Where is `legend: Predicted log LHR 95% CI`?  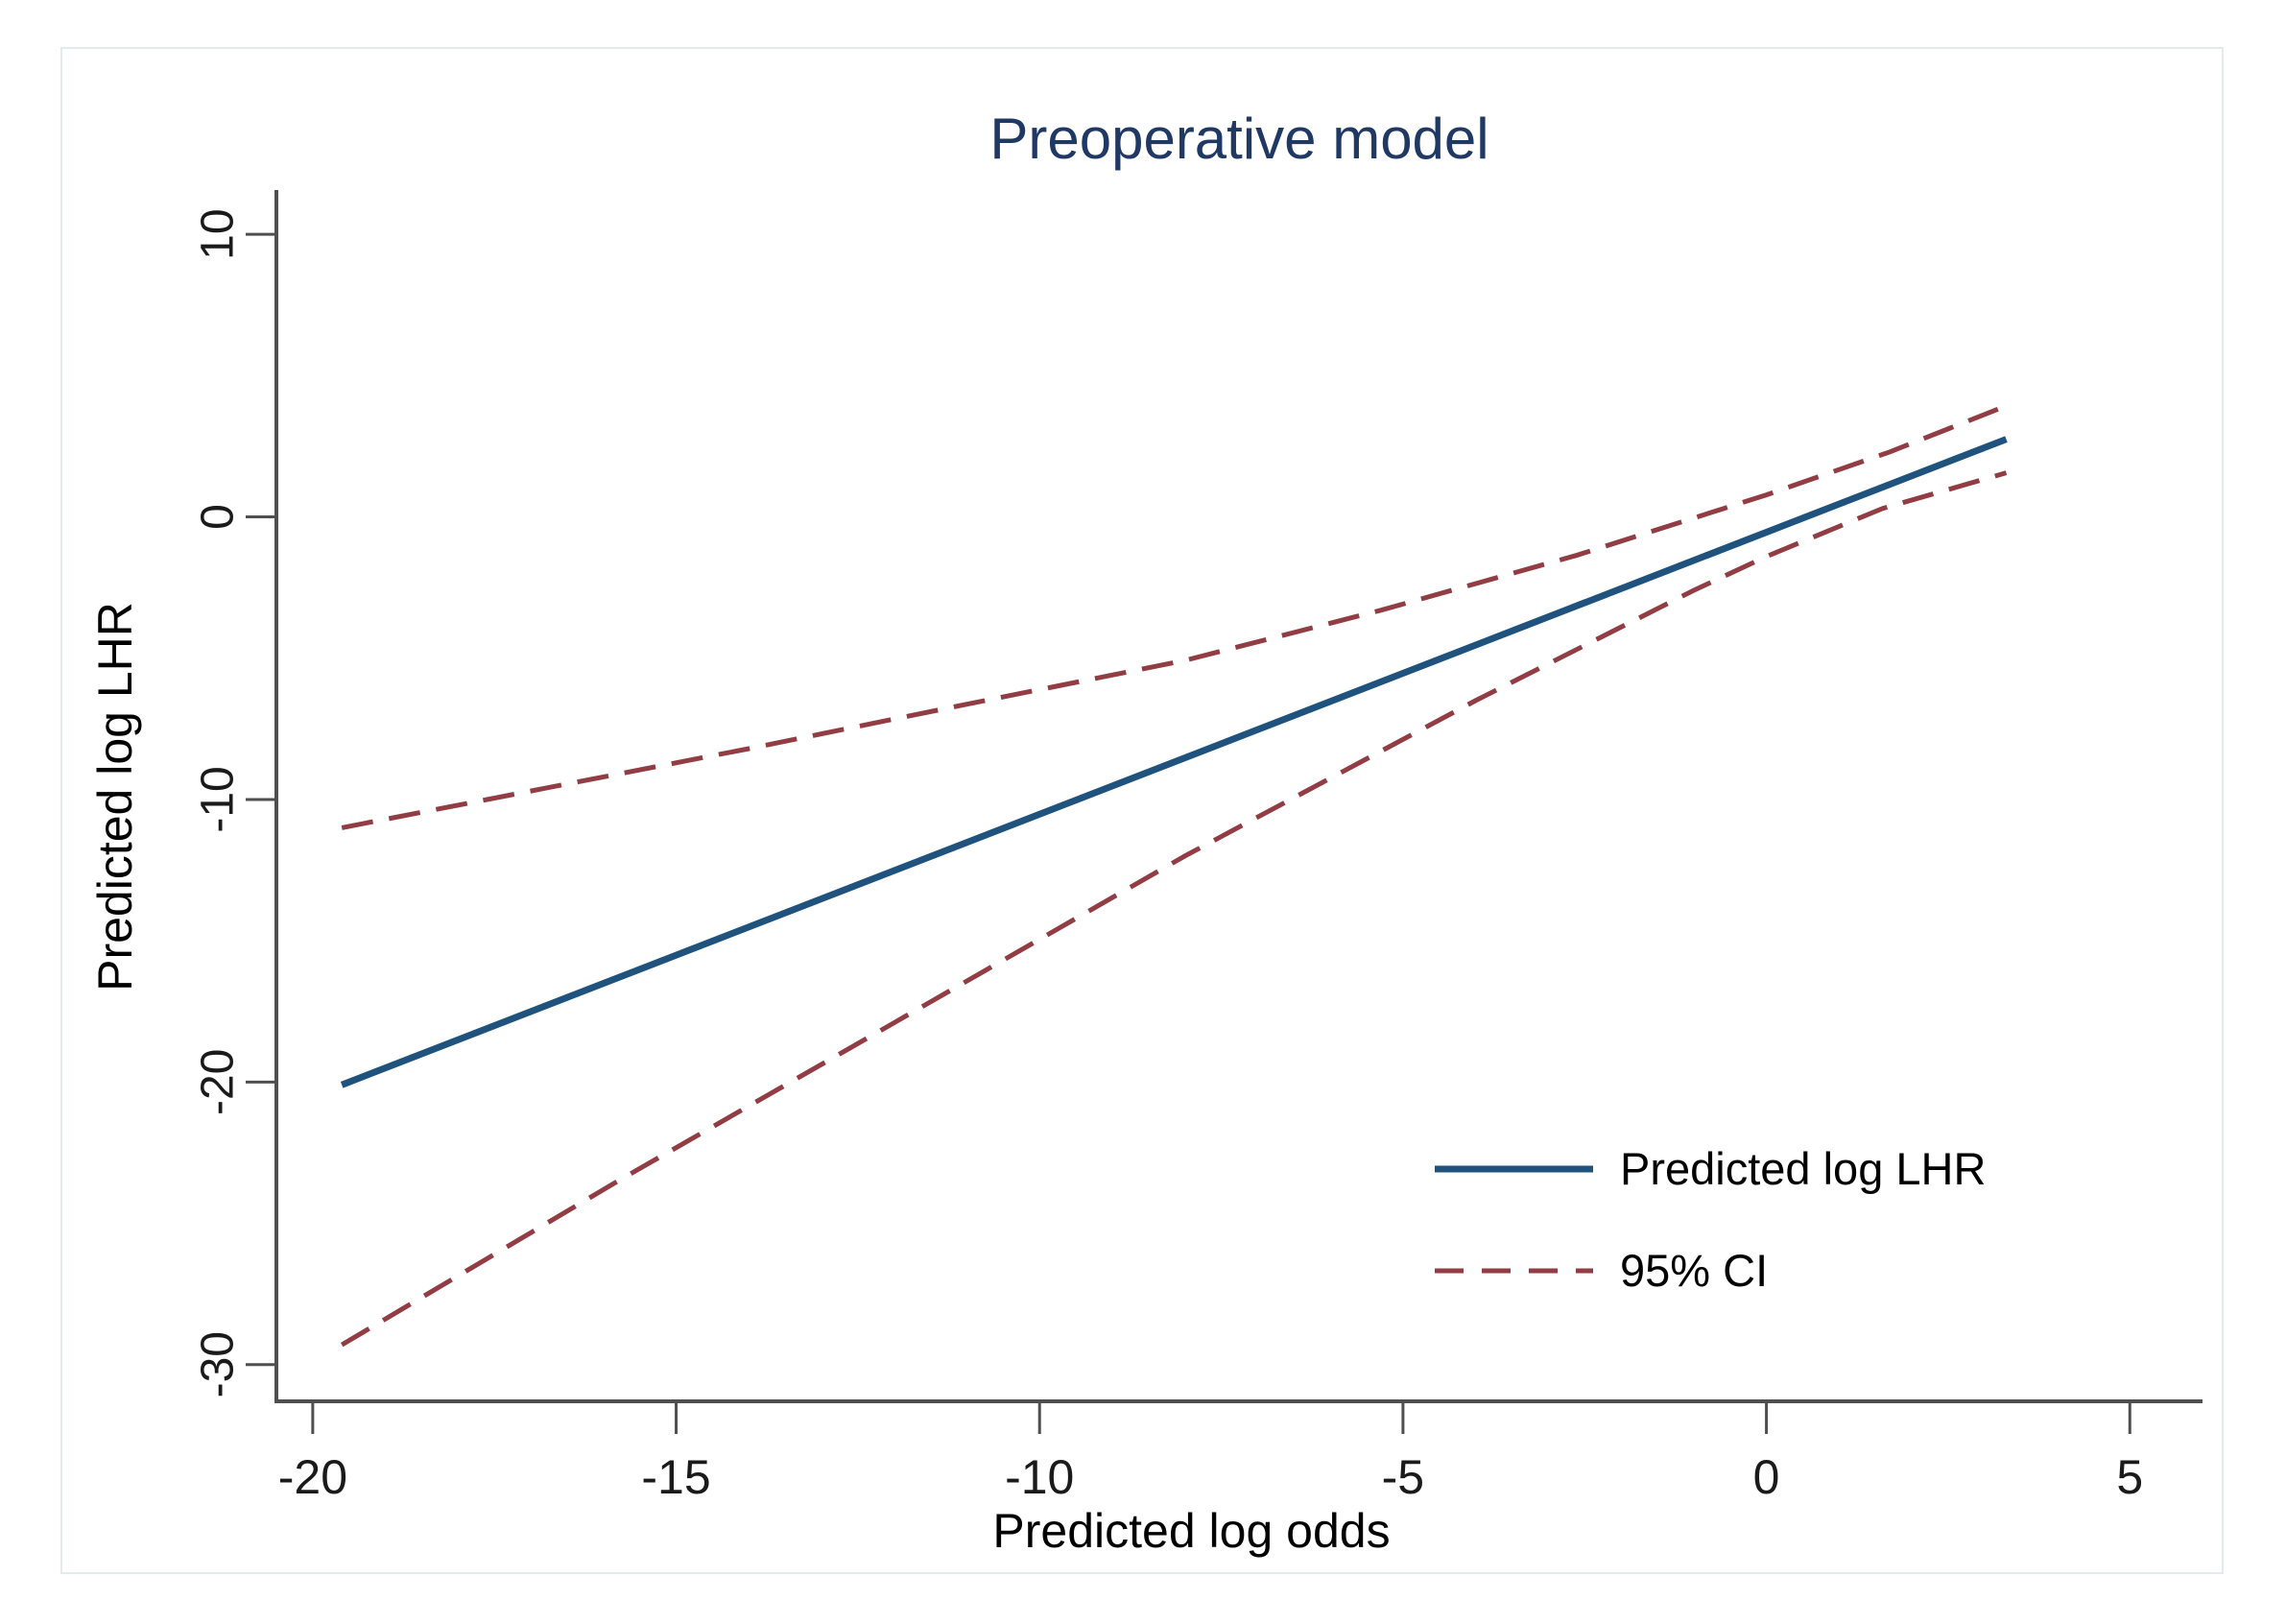
legend: Predicted log LHR 95% CI is located at coordinates (1710, 1220).